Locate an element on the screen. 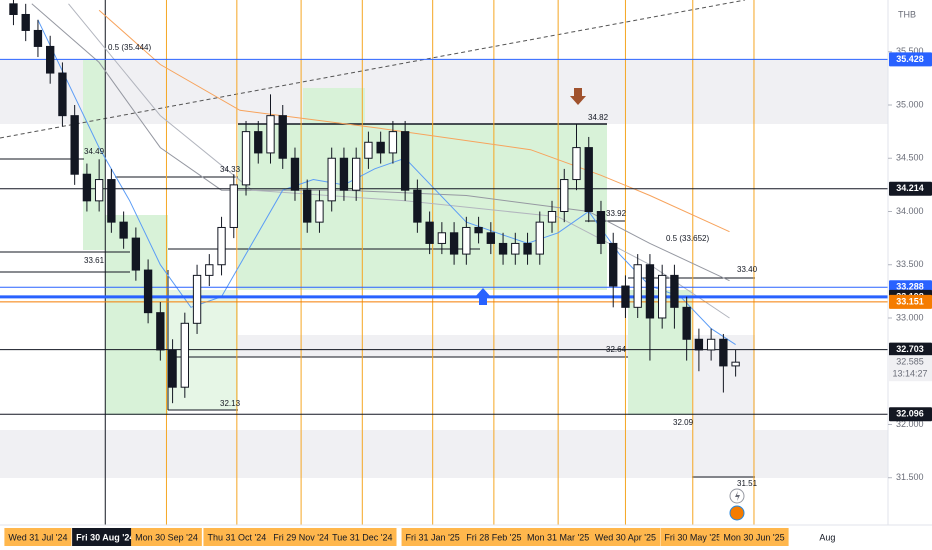 This screenshot has height=550, width=932. x-tick-label: Thu 31 Oct '24 is located at coordinates (236, 537).